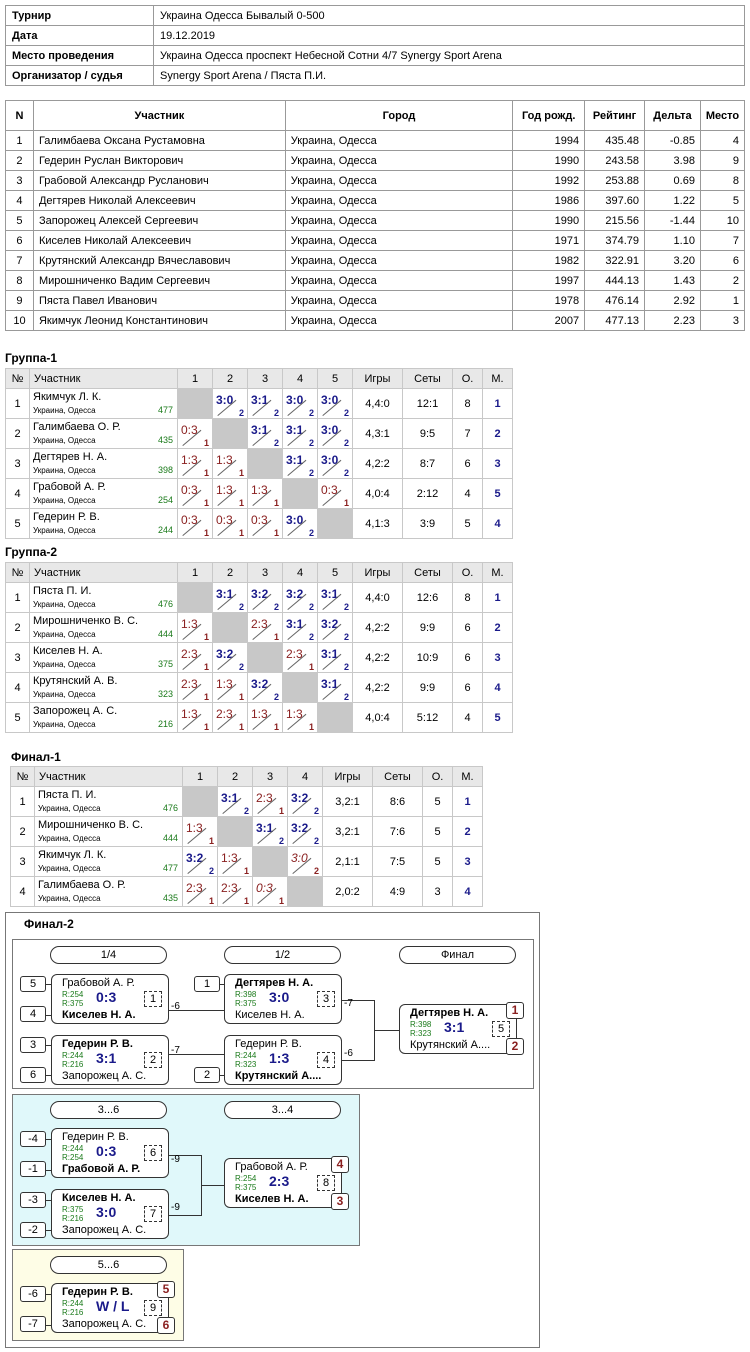 This screenshot has height=1352, width=750. I want to click on row-number: 2, so click(19, 160).